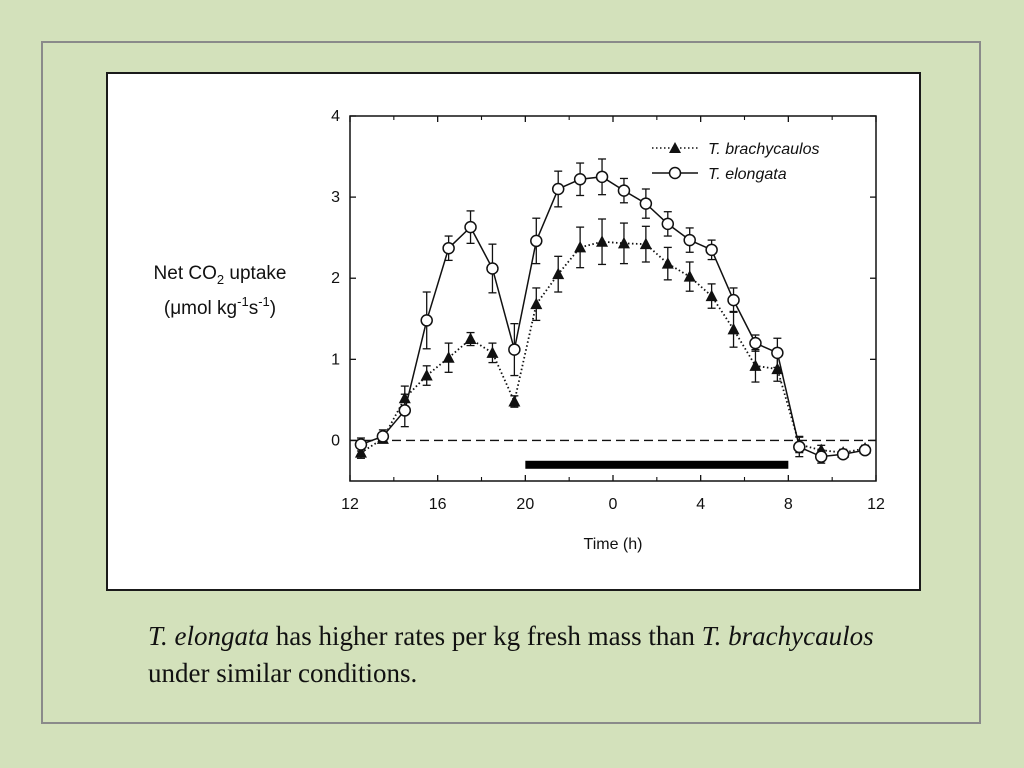 This screenshot has height=768, width=1024. I want to click on y-tick-label: 0, so click(335, 440).